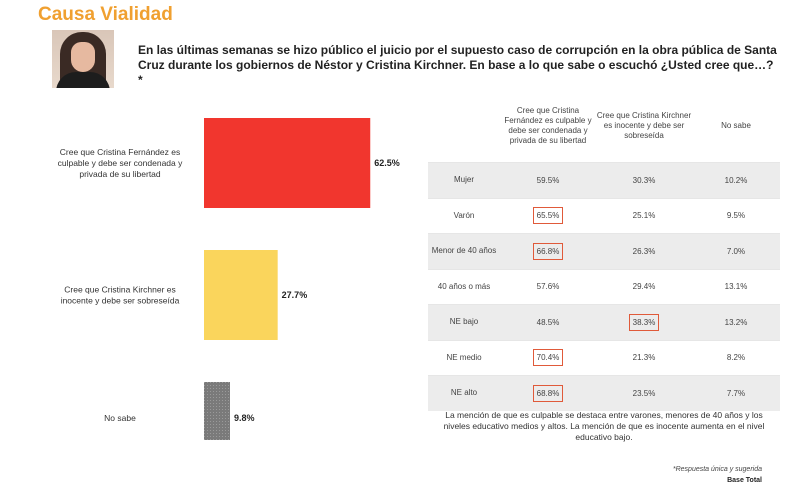  What do you see at coordinates (464, 393) in the screenshot?
I see `row-label: NE alto` at bounding box center [464, 393].